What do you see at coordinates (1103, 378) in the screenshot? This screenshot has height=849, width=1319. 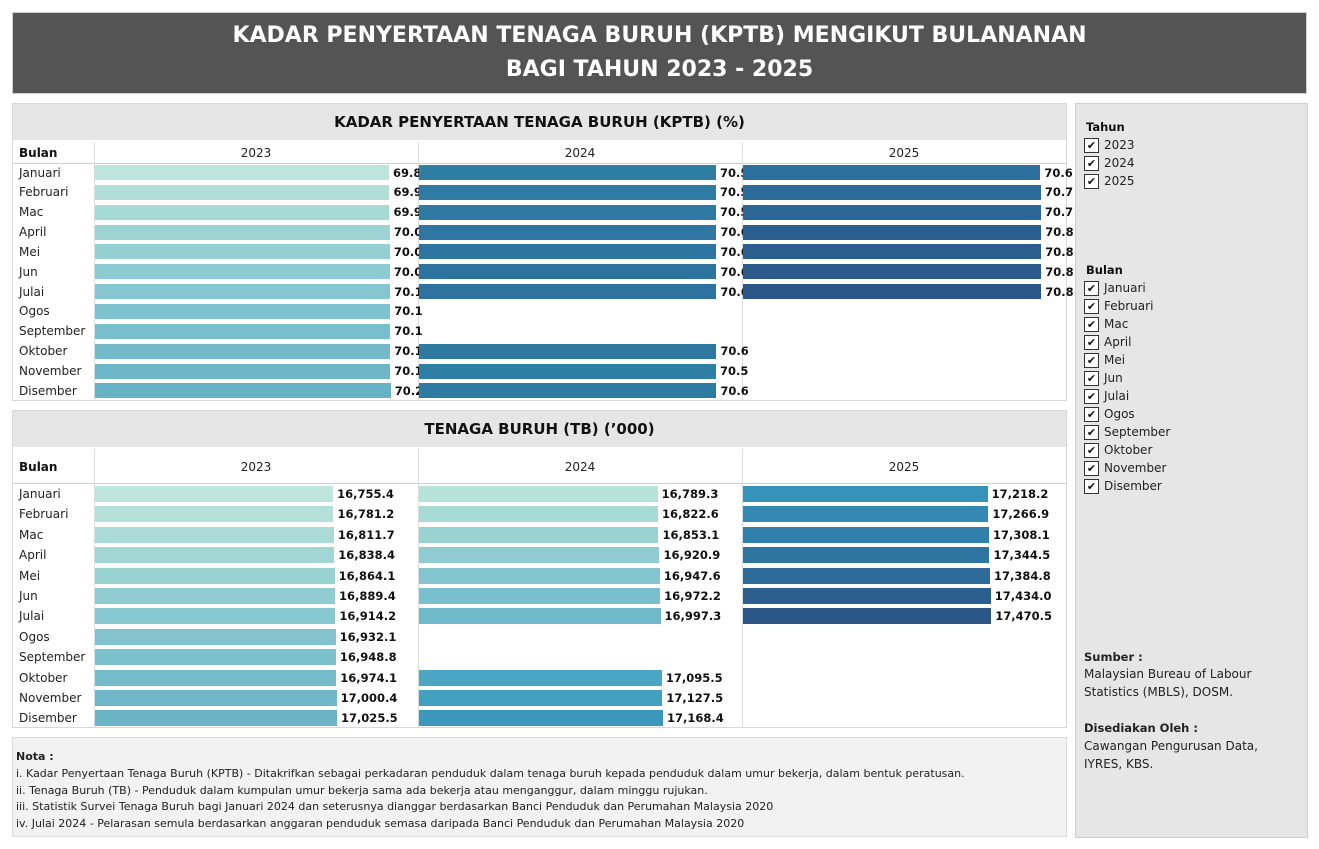 I see `filter-bulan-jun: ✔ Jun` at bounding box center [1103, 378].